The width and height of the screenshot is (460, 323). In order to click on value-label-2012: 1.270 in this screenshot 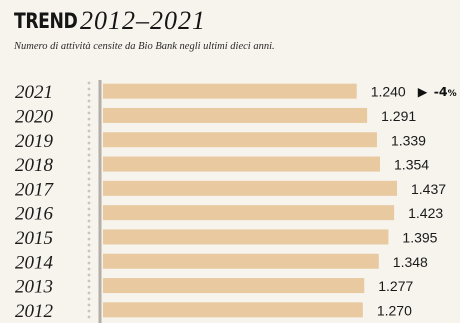, I will do `click(394, 310)`.